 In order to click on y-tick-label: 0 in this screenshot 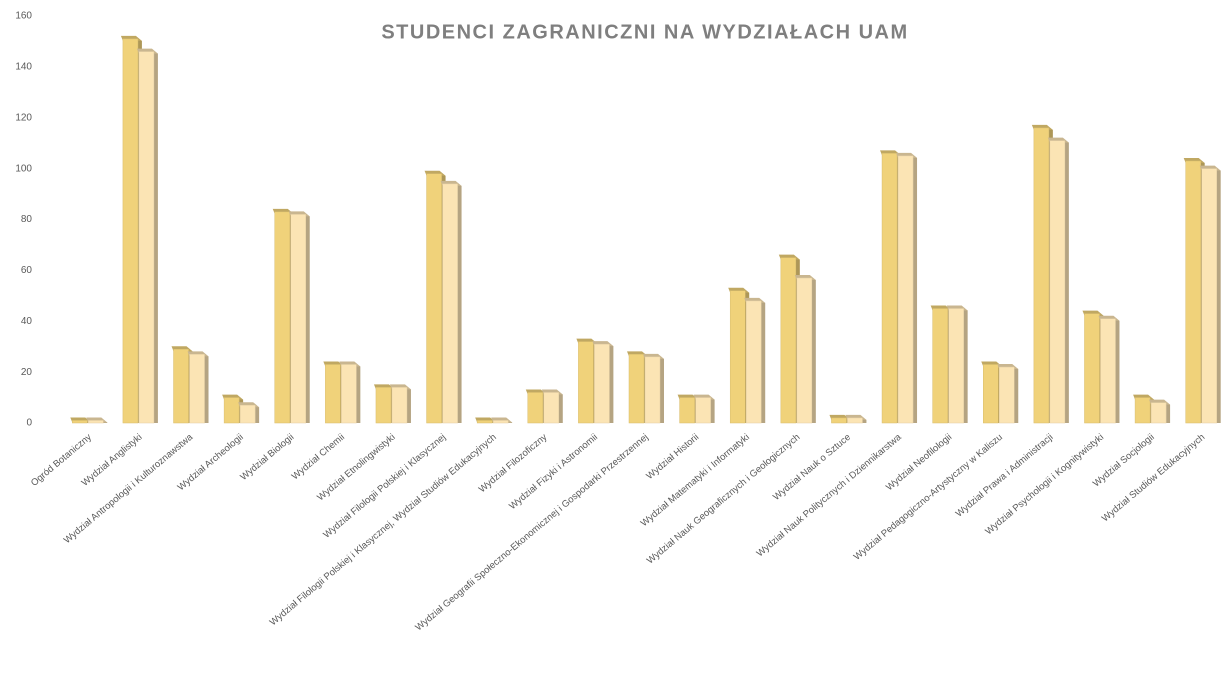, I will do `click(29, 423)`.